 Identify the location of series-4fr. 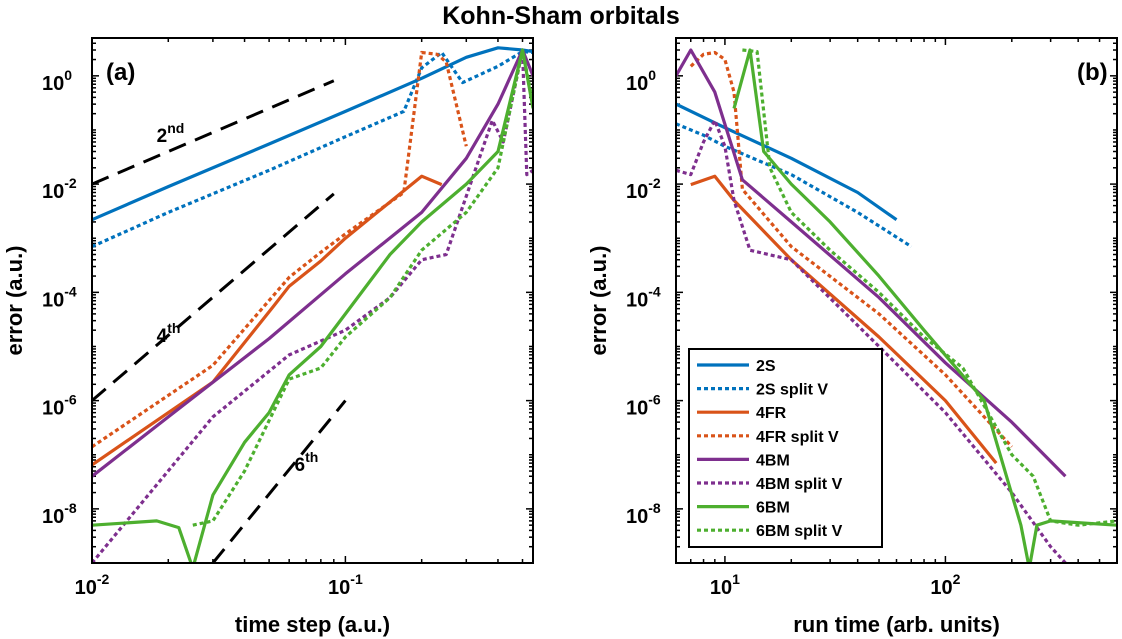
(267, 320).